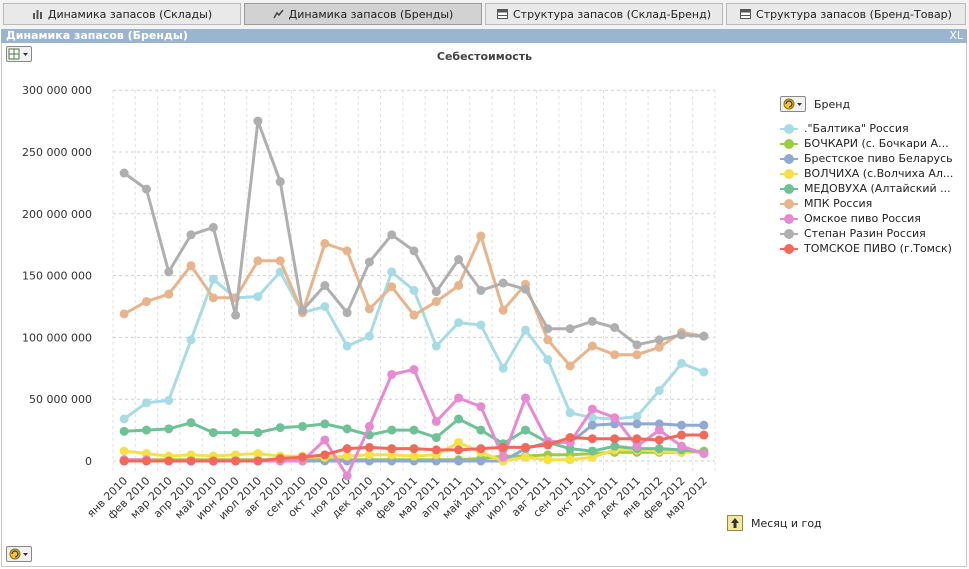 This screenshot has height=569, width=969. I want to click on legend-options-button, so click(793, 104).